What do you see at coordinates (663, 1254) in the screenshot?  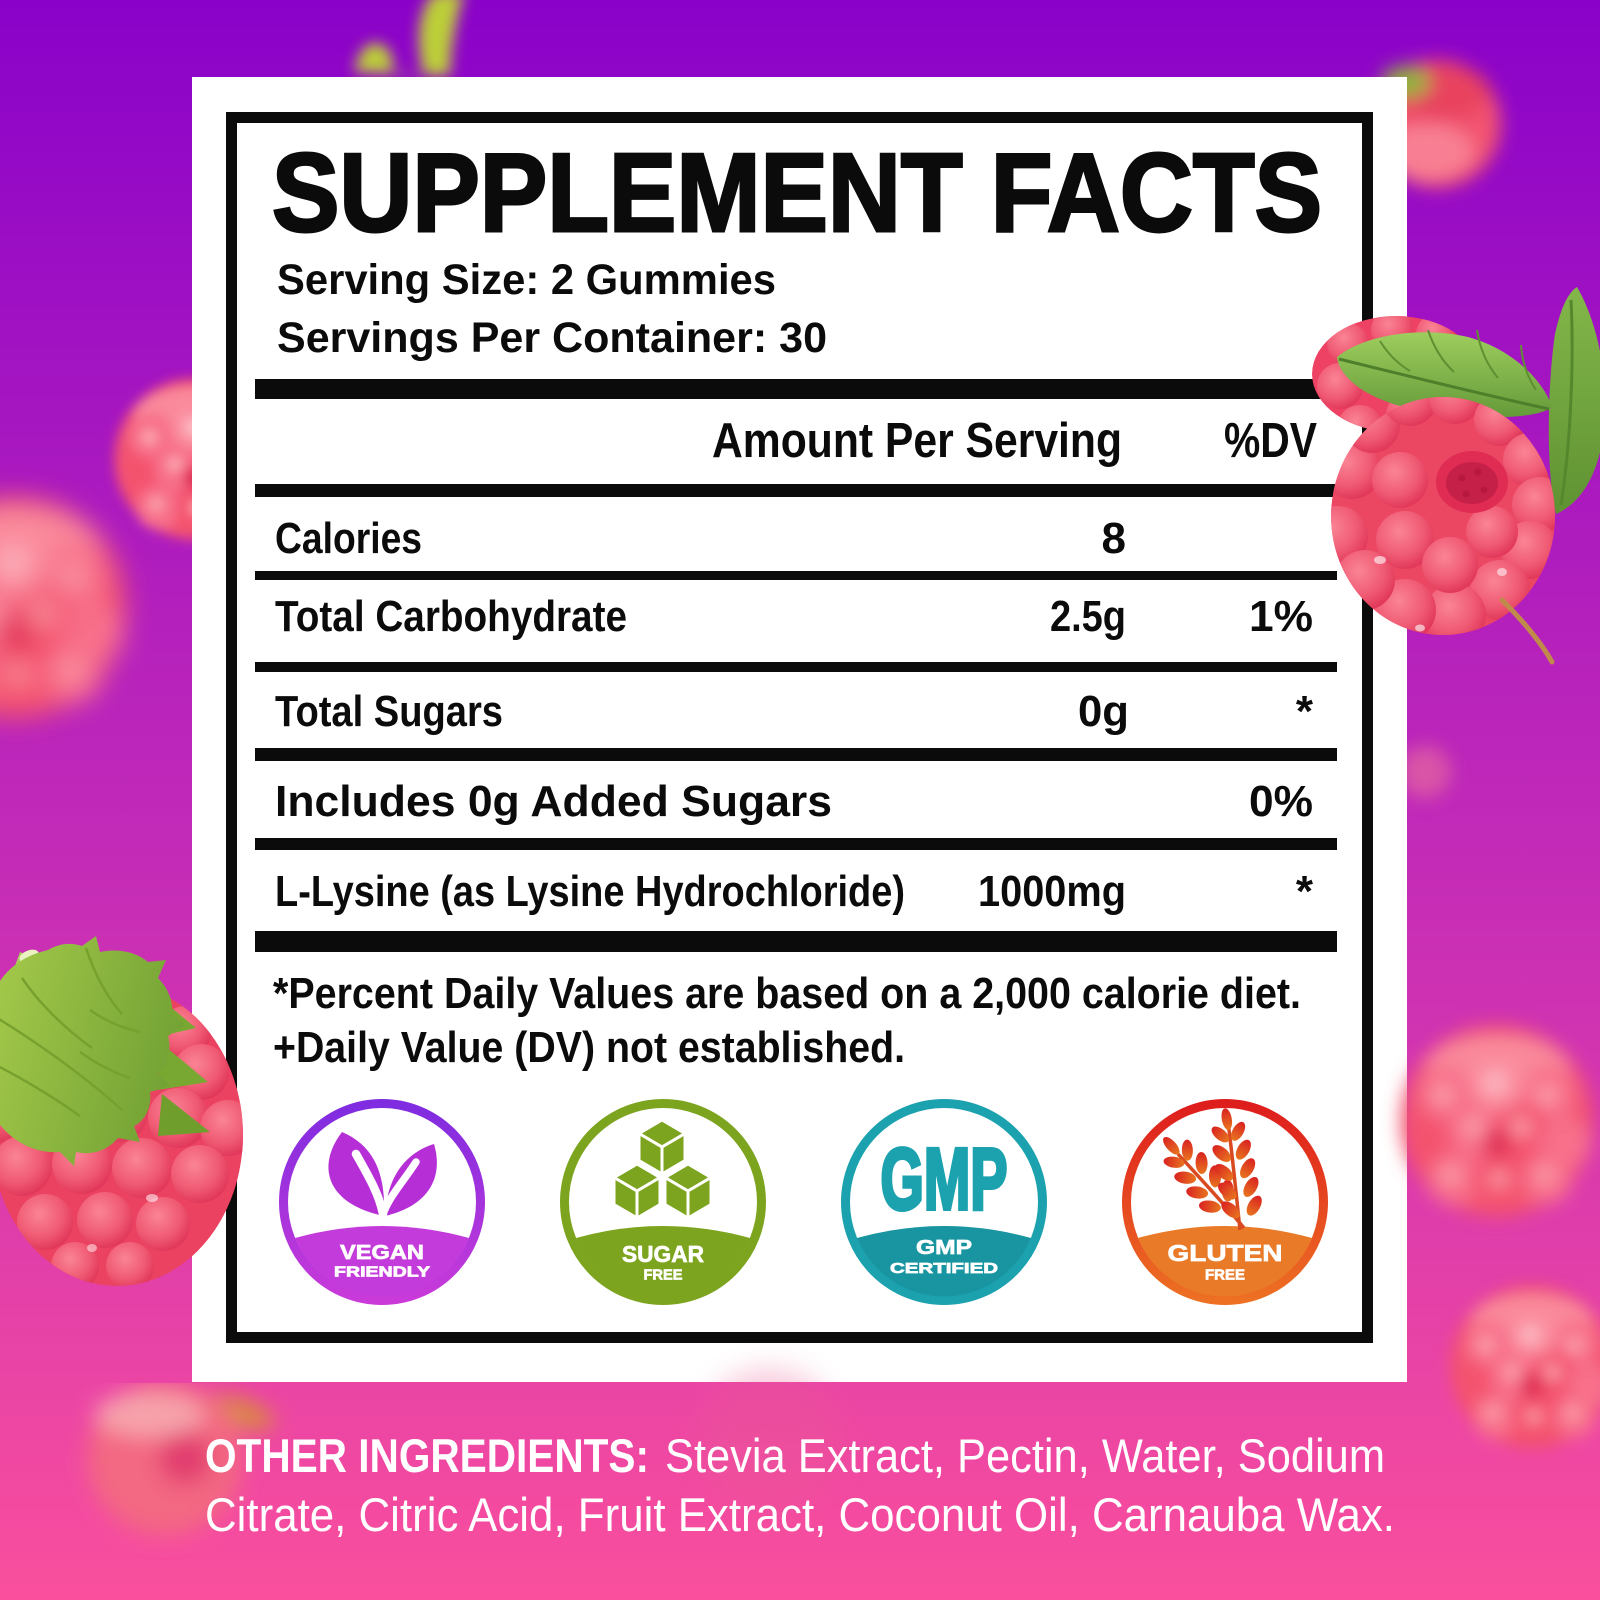 I see `svg-text: SUGAR` at bounding box center [663, 1254].